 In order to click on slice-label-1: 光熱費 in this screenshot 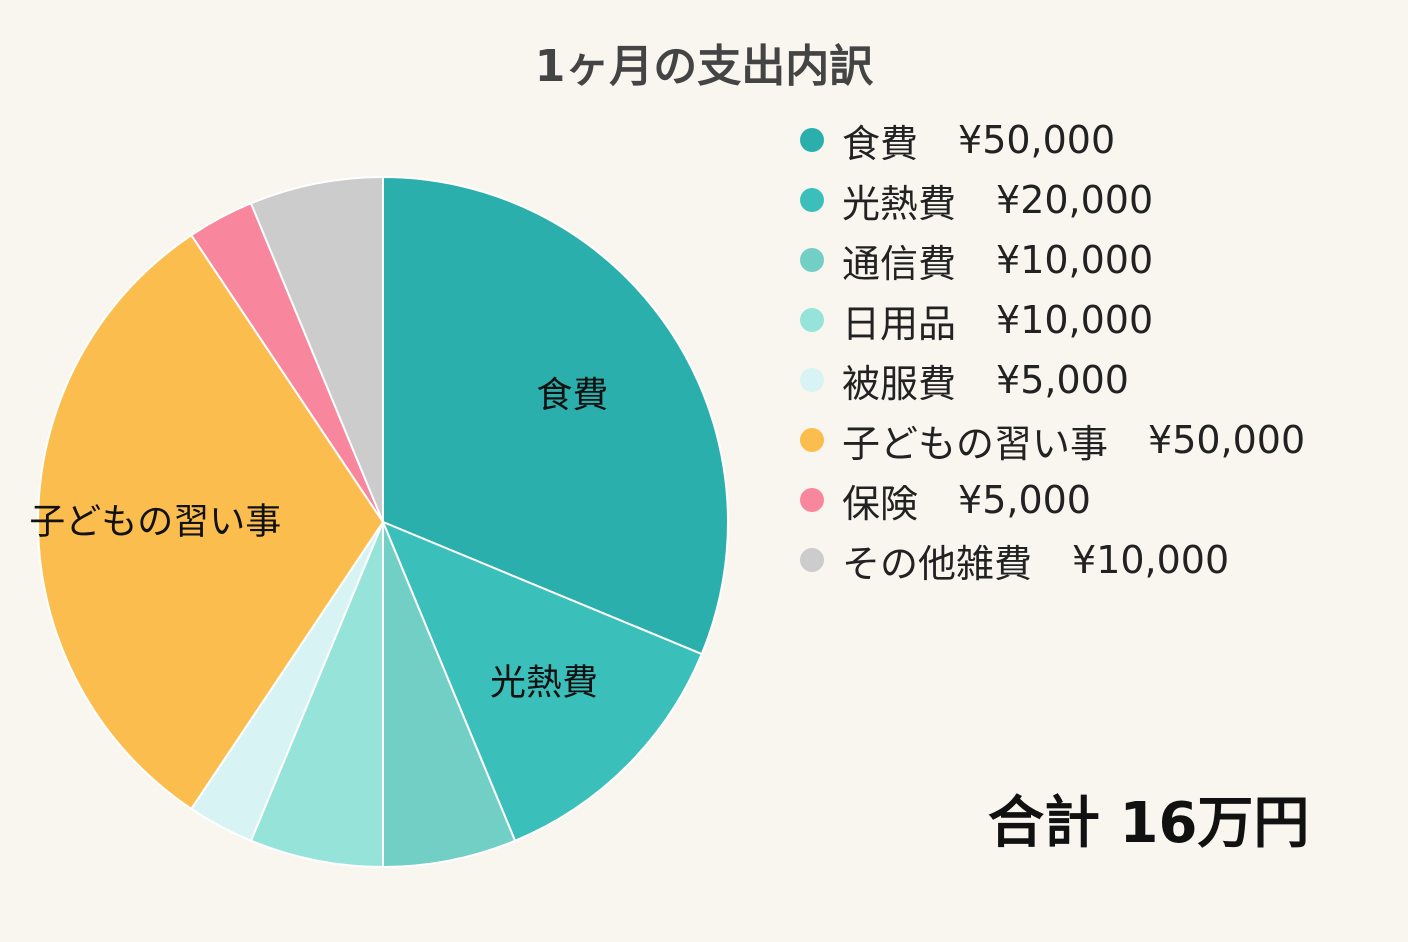, I will do `click(544, 683)`.